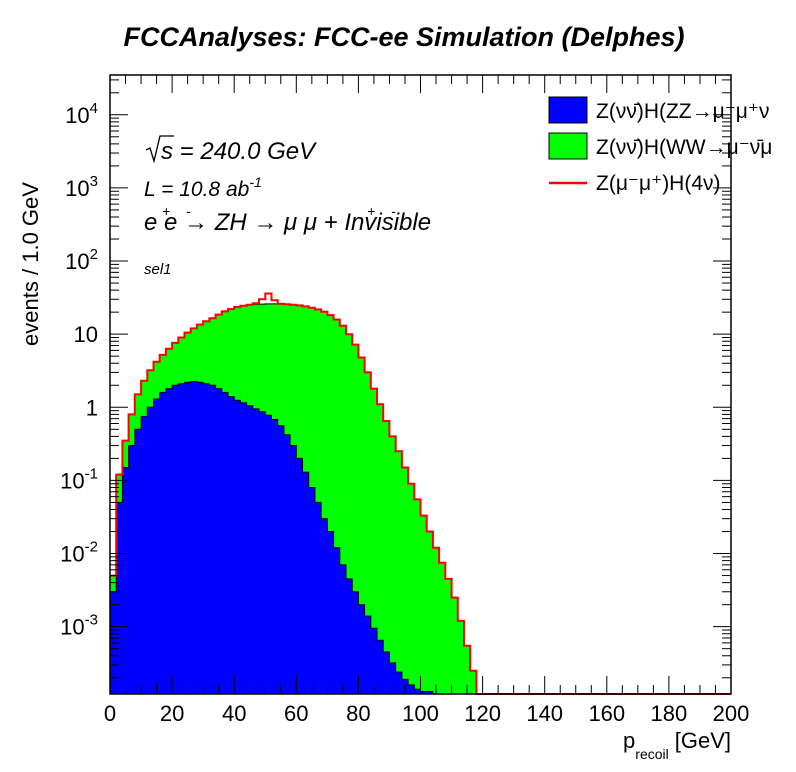 This screenshot has height=772, width=796. I want to click on x-axis-label-sub: recoil, so click(651, 754).